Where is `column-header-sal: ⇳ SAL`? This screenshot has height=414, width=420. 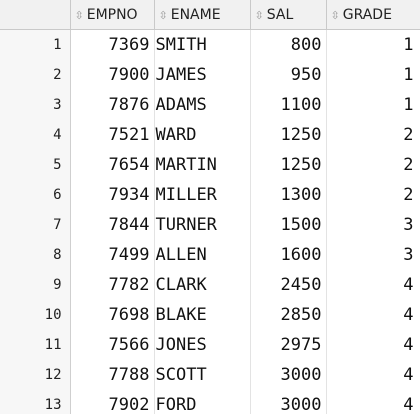
column-header-sal: ⇳ SAL is located at coordinates (288, 15).